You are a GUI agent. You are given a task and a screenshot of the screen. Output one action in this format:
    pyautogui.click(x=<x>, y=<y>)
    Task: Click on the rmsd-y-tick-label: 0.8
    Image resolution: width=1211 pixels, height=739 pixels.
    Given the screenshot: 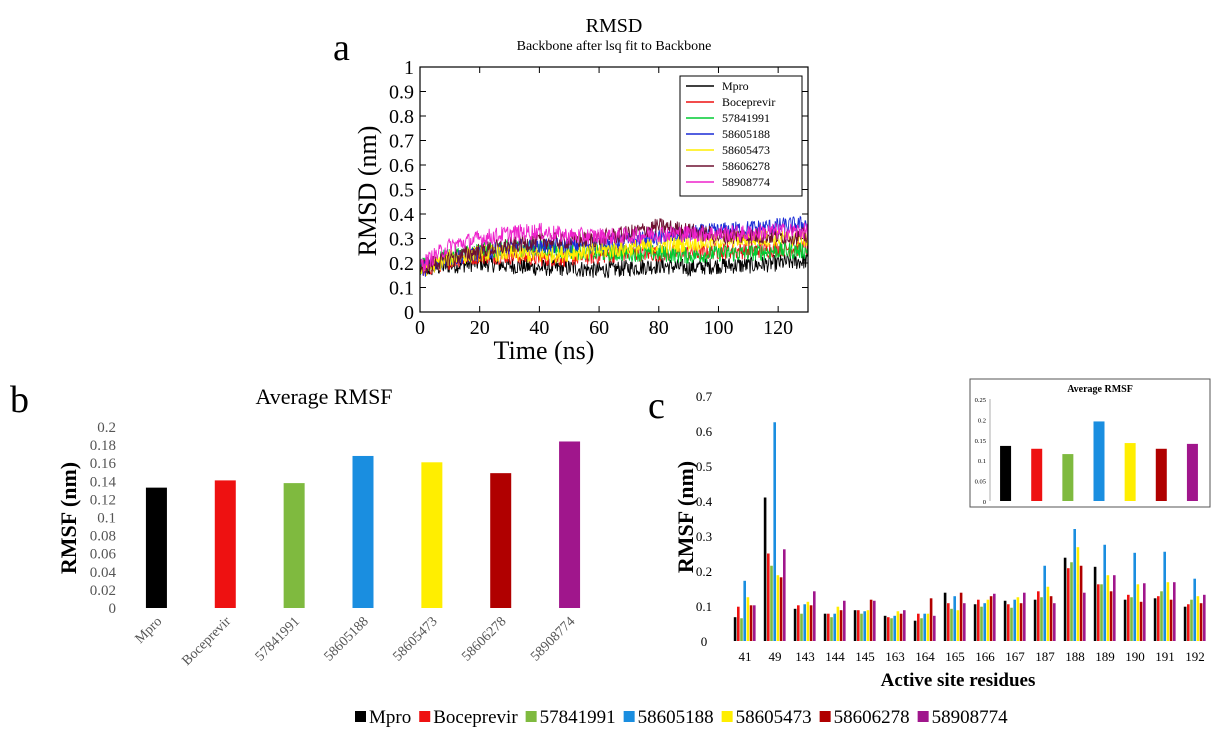 What is the action you would take?
    pyautogui.click(x=401, y=117)
    